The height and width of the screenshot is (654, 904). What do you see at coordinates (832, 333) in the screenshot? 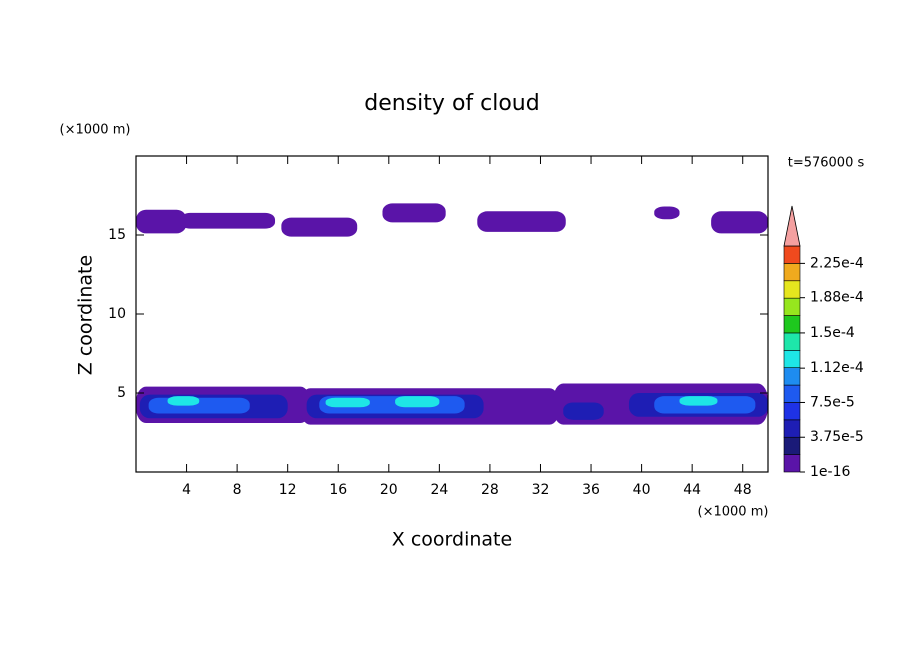
I see `colorbar-tick-label: 1.5e-4` at bounding box center [832, 333].